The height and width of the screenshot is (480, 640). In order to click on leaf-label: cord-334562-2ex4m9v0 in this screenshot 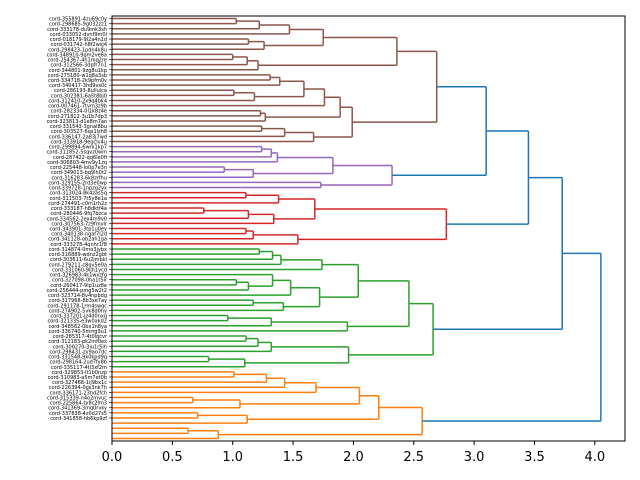, I will do `click(77, 219)`.